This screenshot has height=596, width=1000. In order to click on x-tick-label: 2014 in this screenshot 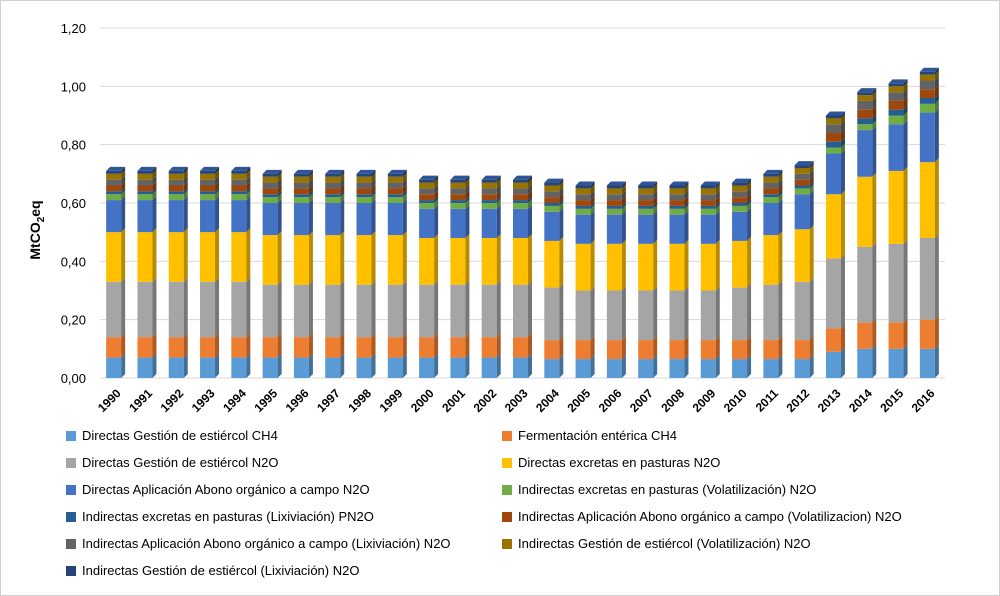, I will do `click(860, 400)`.